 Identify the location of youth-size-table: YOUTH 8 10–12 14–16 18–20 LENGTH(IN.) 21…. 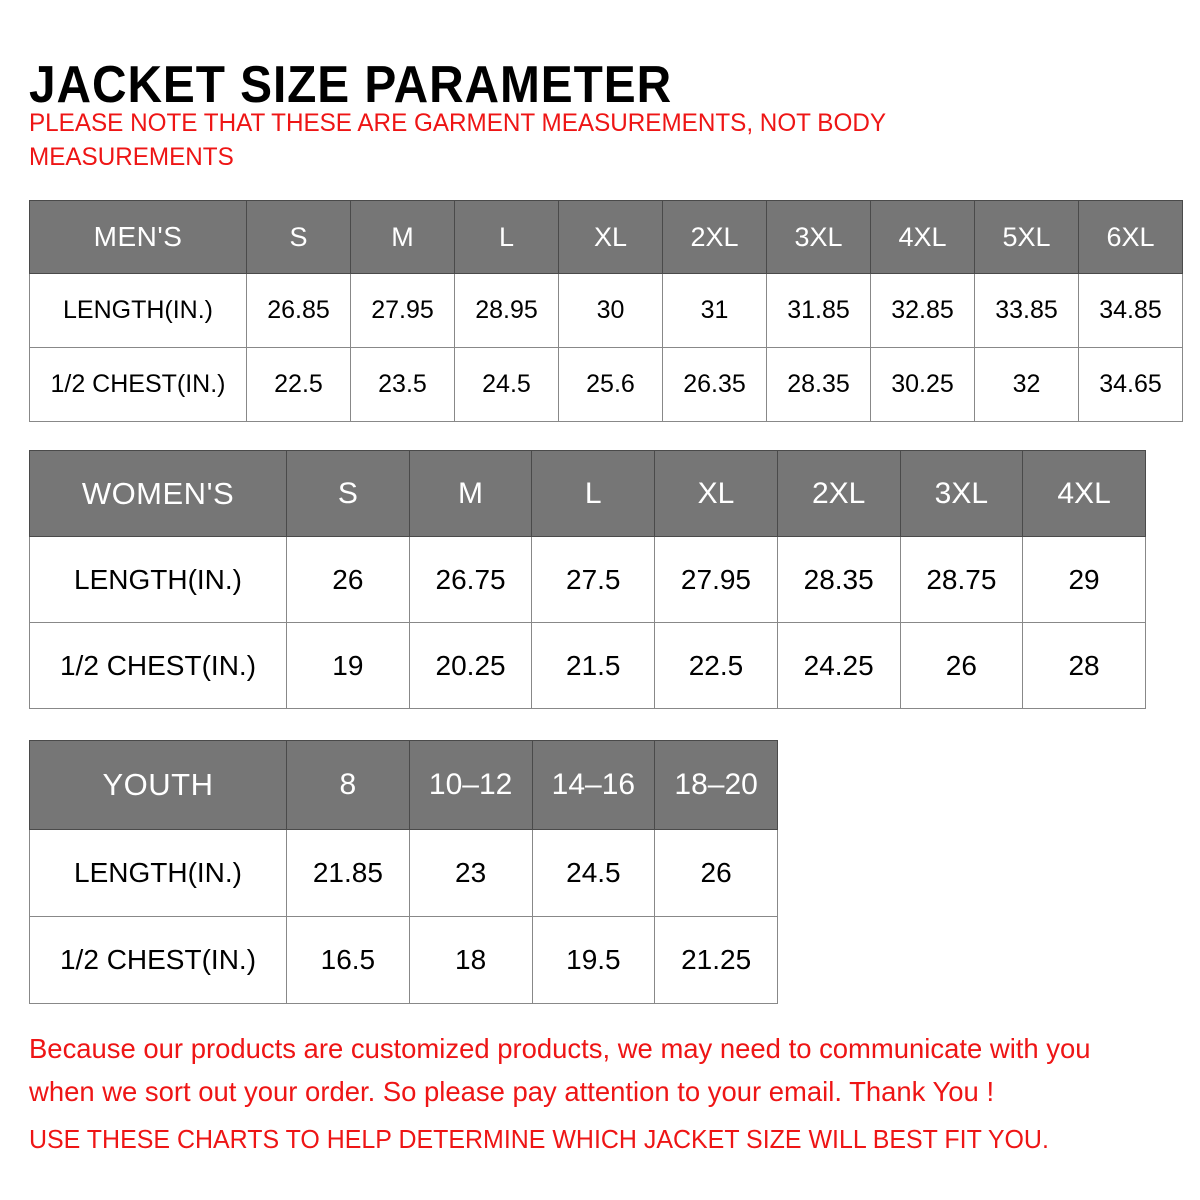
(403, 872).